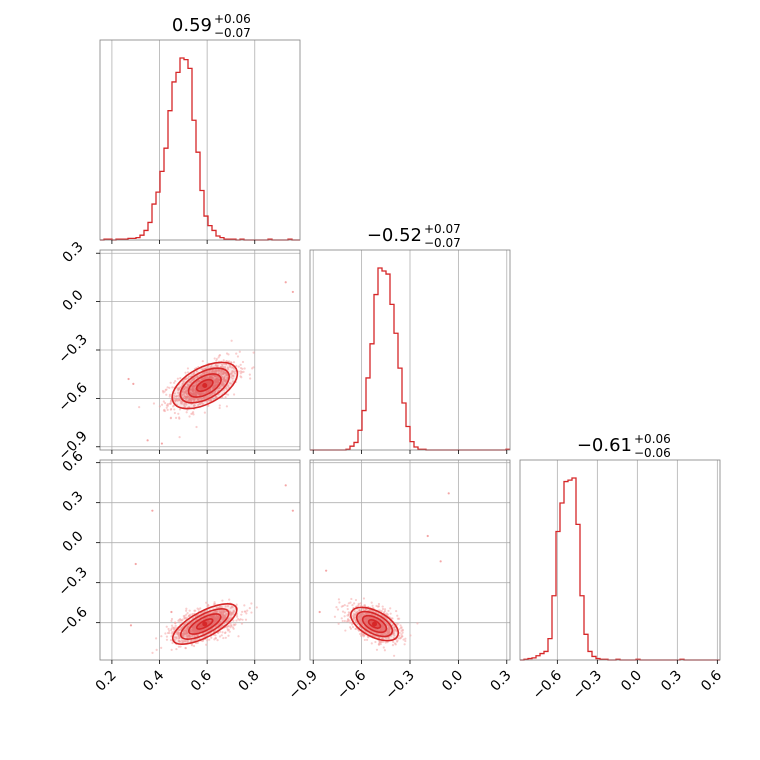 The height and width of the screenshot is (760, 760). I want to click on x-tick-label: 0.6, so click(711, 680).